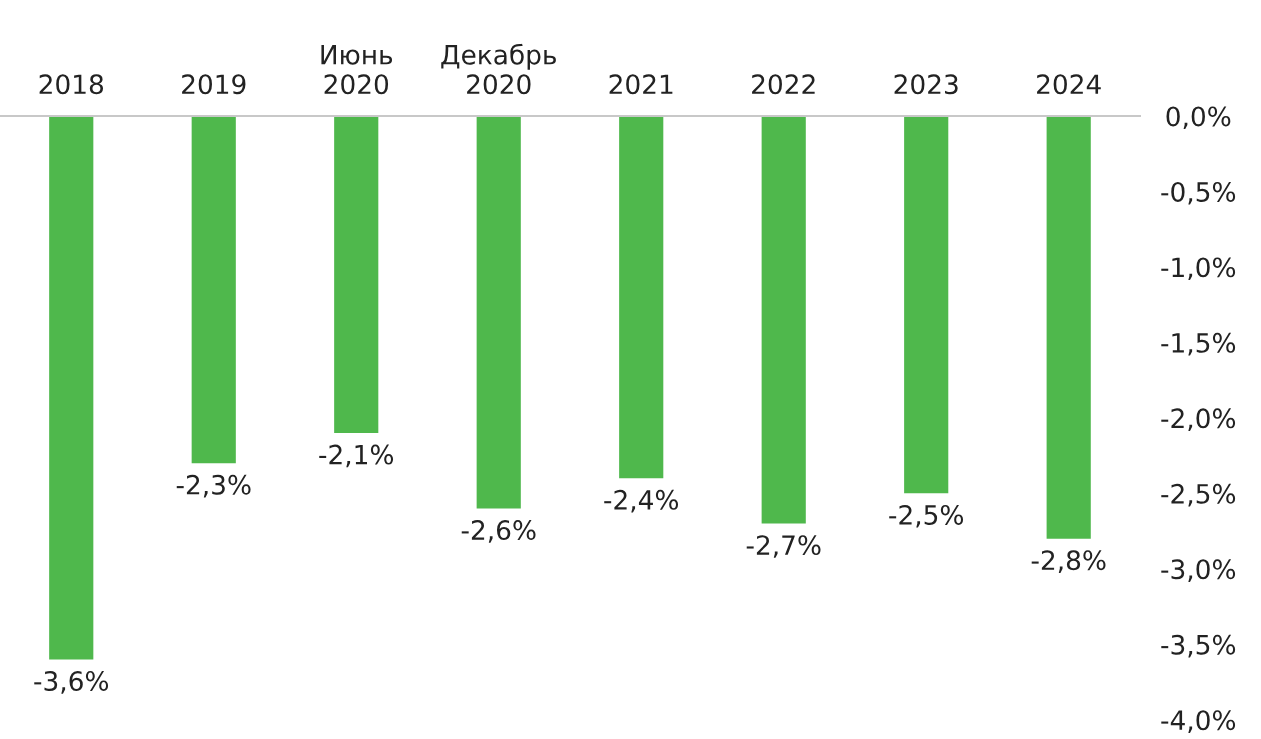  I want to click on data-label: -2,4%, so click(641, 501).